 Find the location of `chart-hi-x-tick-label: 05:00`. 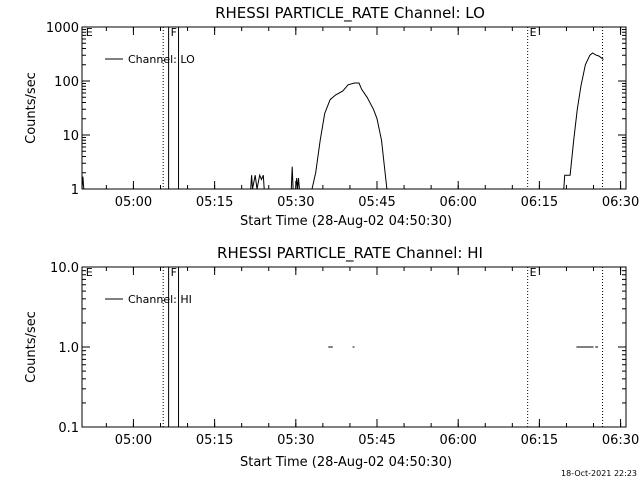

chart-hi-x-tick-label: 05:00 is located at coordinates (133, 440).